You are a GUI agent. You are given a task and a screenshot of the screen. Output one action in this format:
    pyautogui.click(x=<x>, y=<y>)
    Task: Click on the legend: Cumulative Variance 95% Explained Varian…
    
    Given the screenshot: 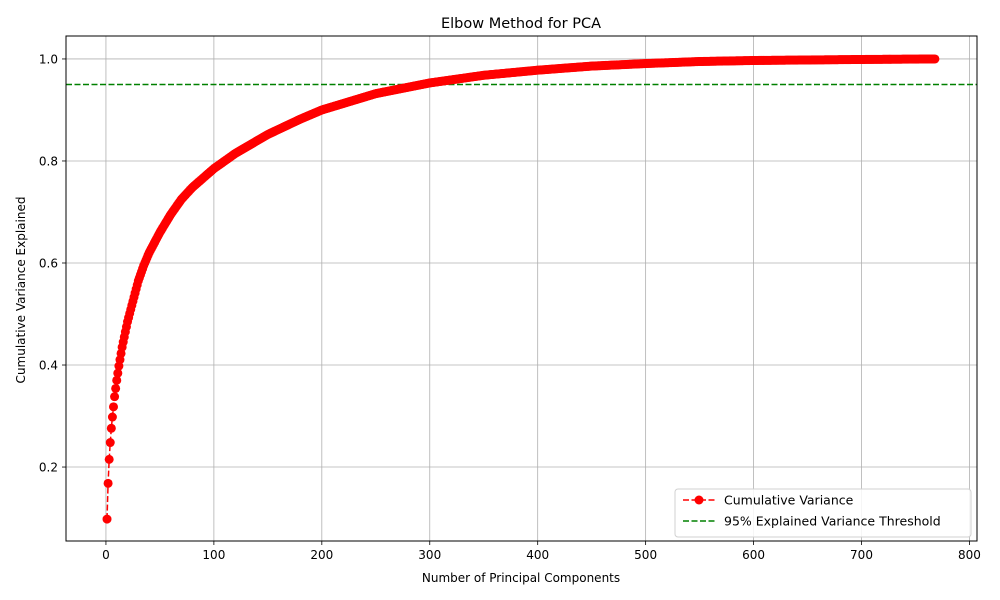 What is the action you would take?
    pyautogui.click(x=823, y=513)
    